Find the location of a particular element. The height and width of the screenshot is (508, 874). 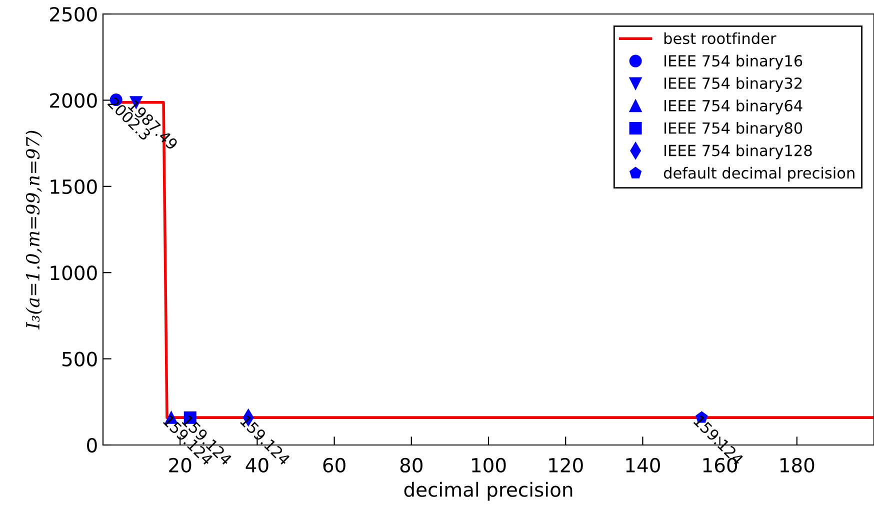

y-tick-label: 2500 is located at coordinates (73, 14).